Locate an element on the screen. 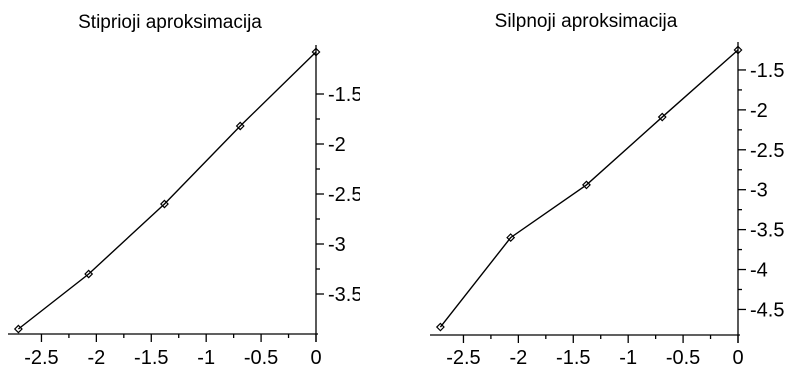 This screenshot has height=369, width=789. right-x-tick-label: -0.5 is located at coordinates (683, 358).